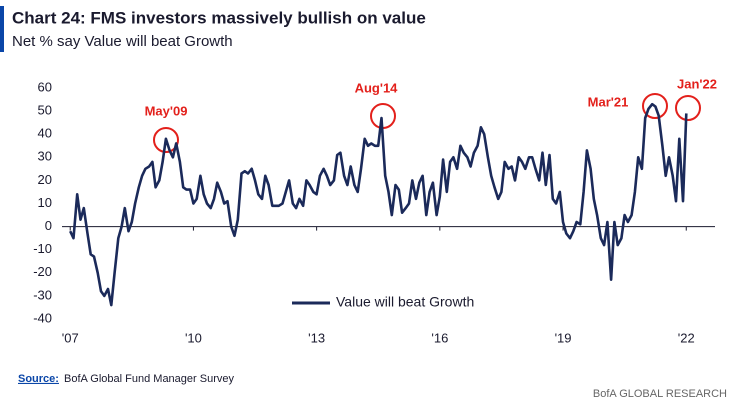 The height and width of the screenshot is (412, 733). What do you see at coordinates (45, 110) in the screenshot?
I see `y-tick-label: 50` at bounding box center [45, 110].